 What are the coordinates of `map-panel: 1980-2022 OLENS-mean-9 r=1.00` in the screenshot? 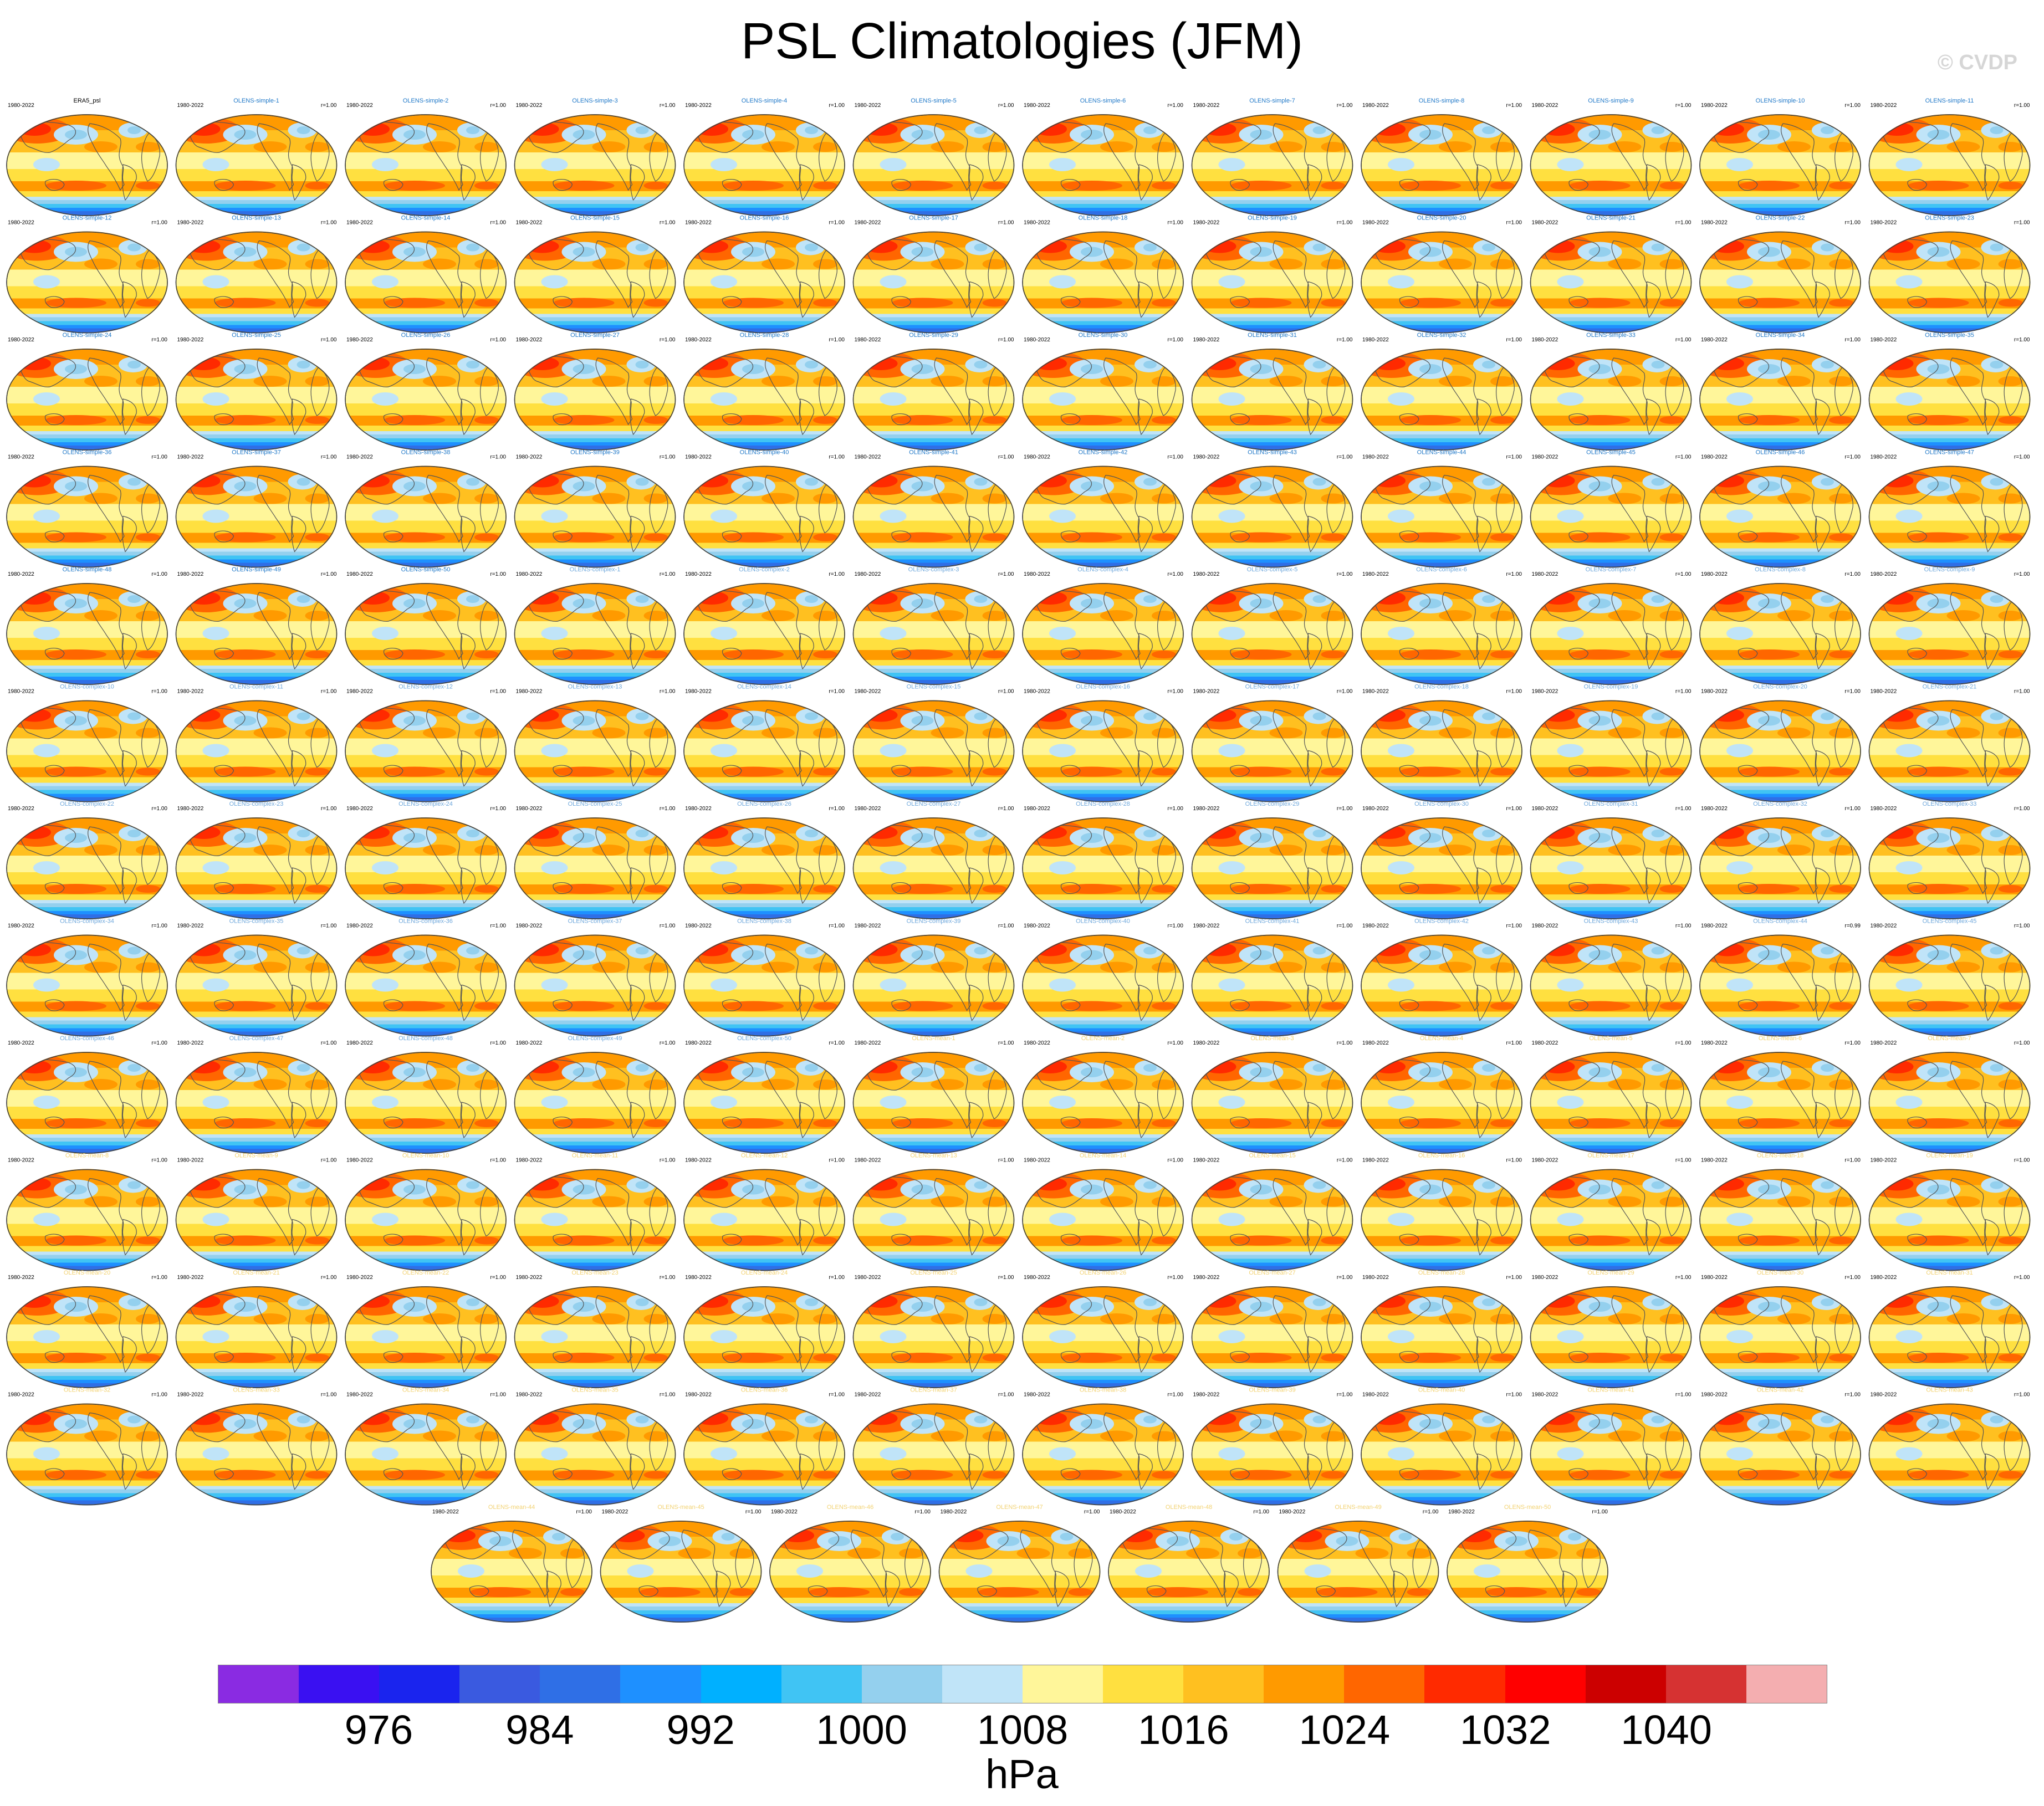 It's located at (256, 1212).